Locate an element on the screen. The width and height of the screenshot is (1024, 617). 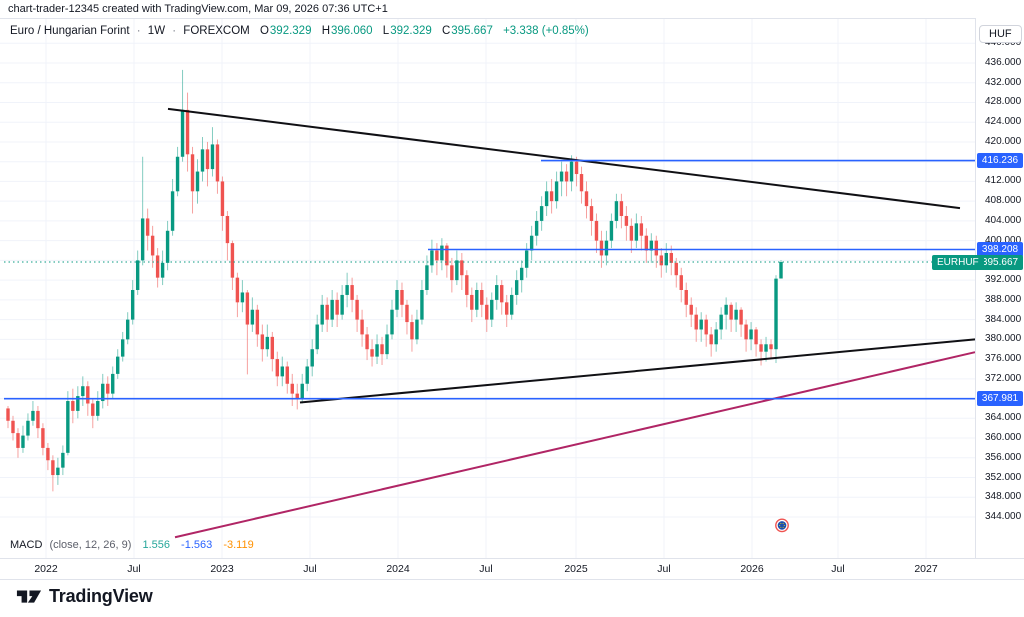
price-label-badge: 367.981 is located at coordinates (1000, 399).